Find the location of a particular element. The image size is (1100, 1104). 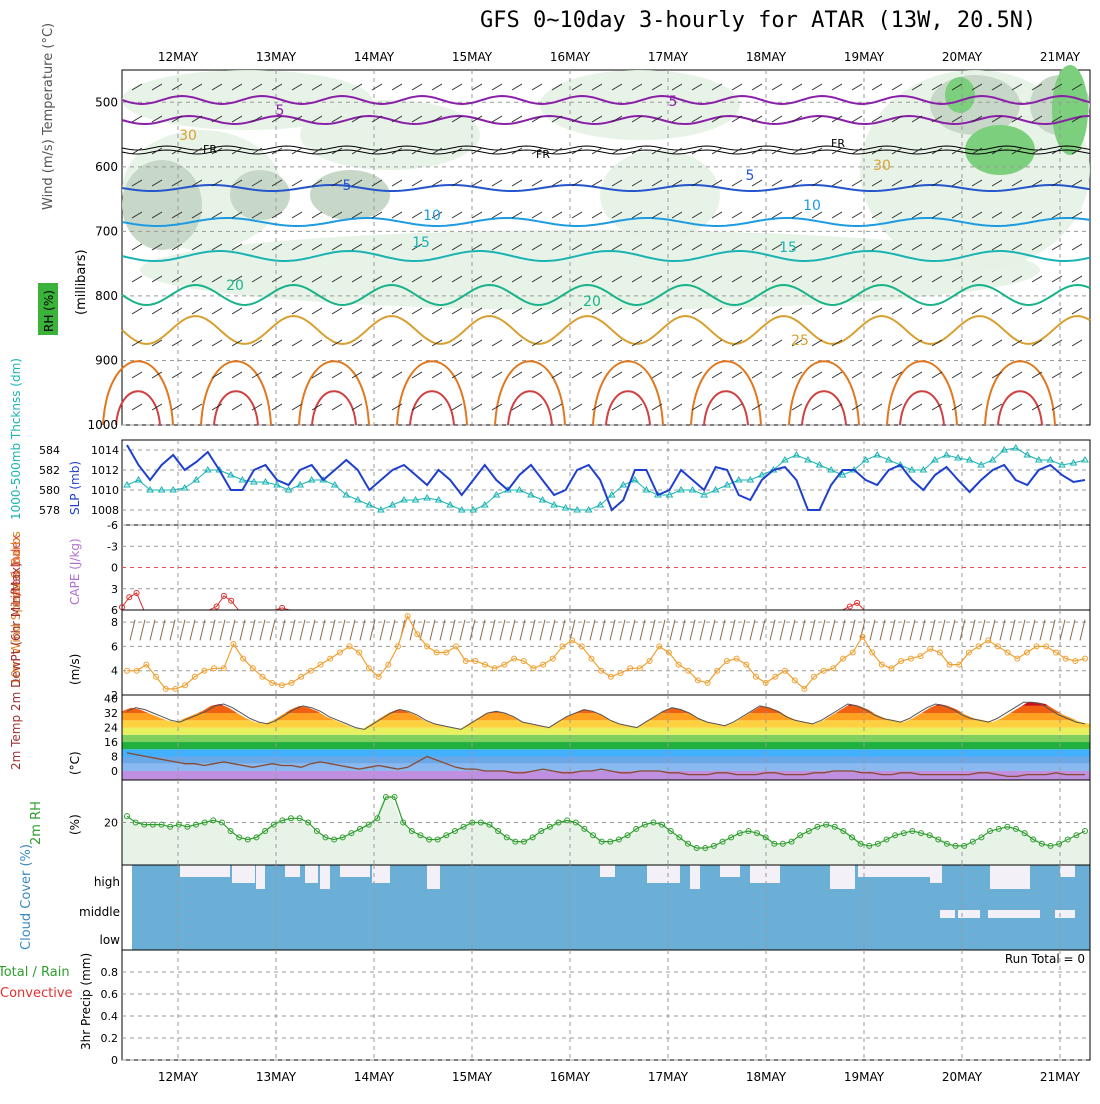

contour-label: 15 is located at coordinates (421, 243).